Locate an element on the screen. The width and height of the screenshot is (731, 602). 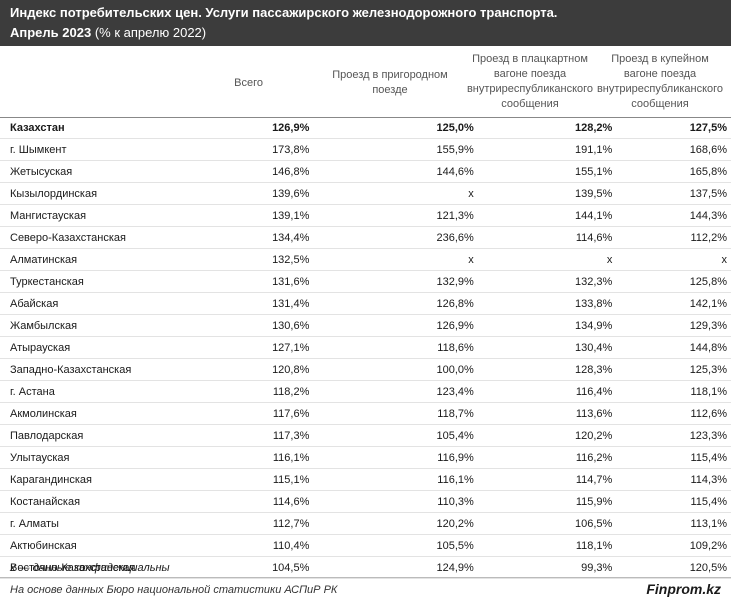
region-name: Северо-Казахстанская is located at coordinates (130, 237).